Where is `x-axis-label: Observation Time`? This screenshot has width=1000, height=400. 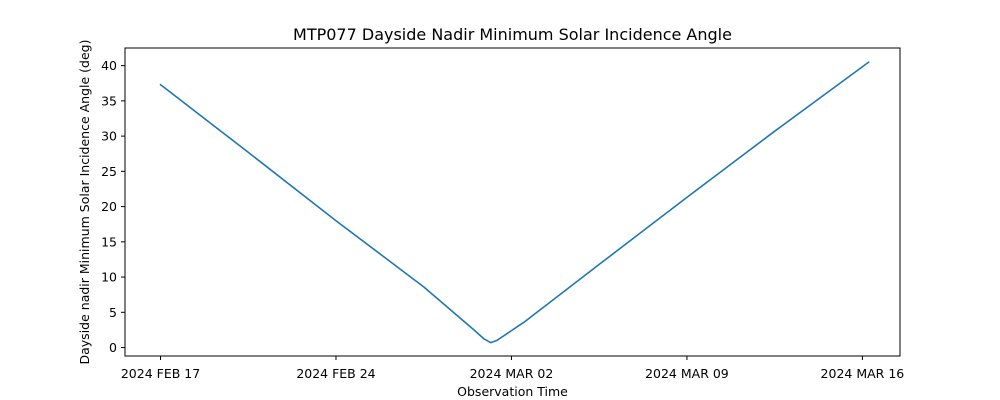 x-axis-label: Observation Time is located at coordinates (512, 391).